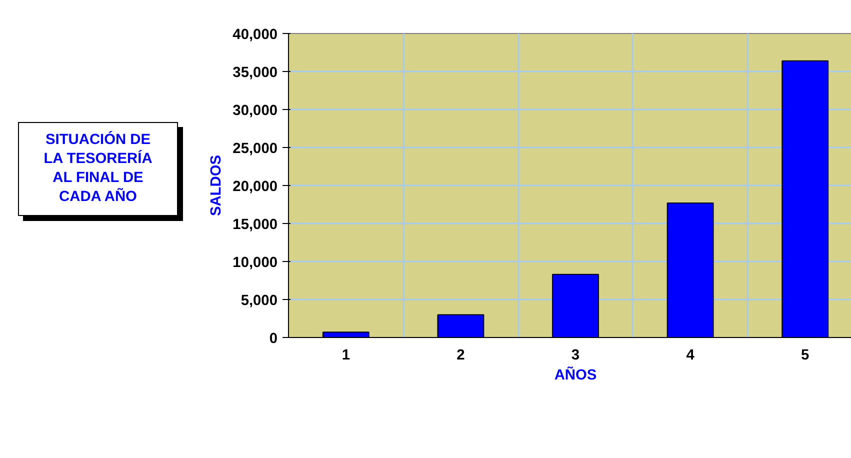 The image size is (851, 458). What do you see at coordinates (216, 185) in the screenshot?
I see `y-axis-title: SALDOS` at bounding box center [216, 185].